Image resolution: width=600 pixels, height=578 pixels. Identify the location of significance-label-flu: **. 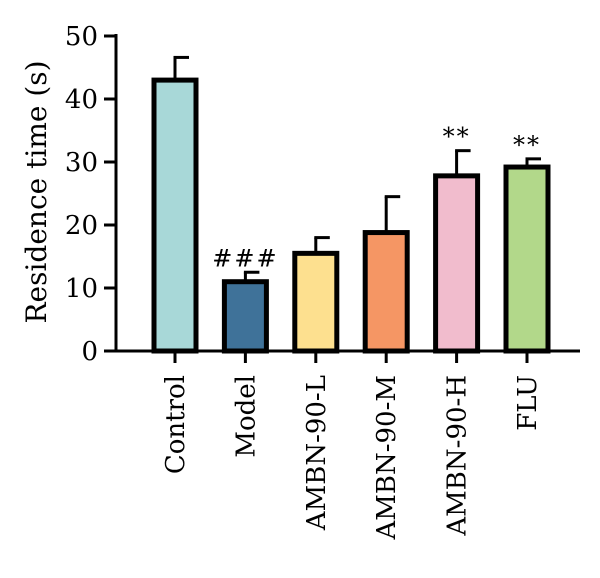
(527, 145).